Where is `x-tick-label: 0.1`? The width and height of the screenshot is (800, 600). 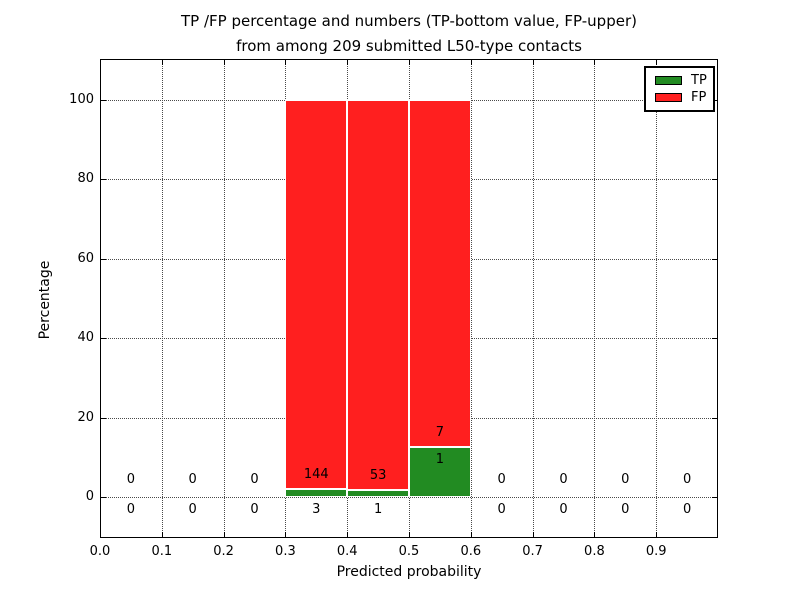
x-tick-label: 0.1 is located at coordinates (162, 551).